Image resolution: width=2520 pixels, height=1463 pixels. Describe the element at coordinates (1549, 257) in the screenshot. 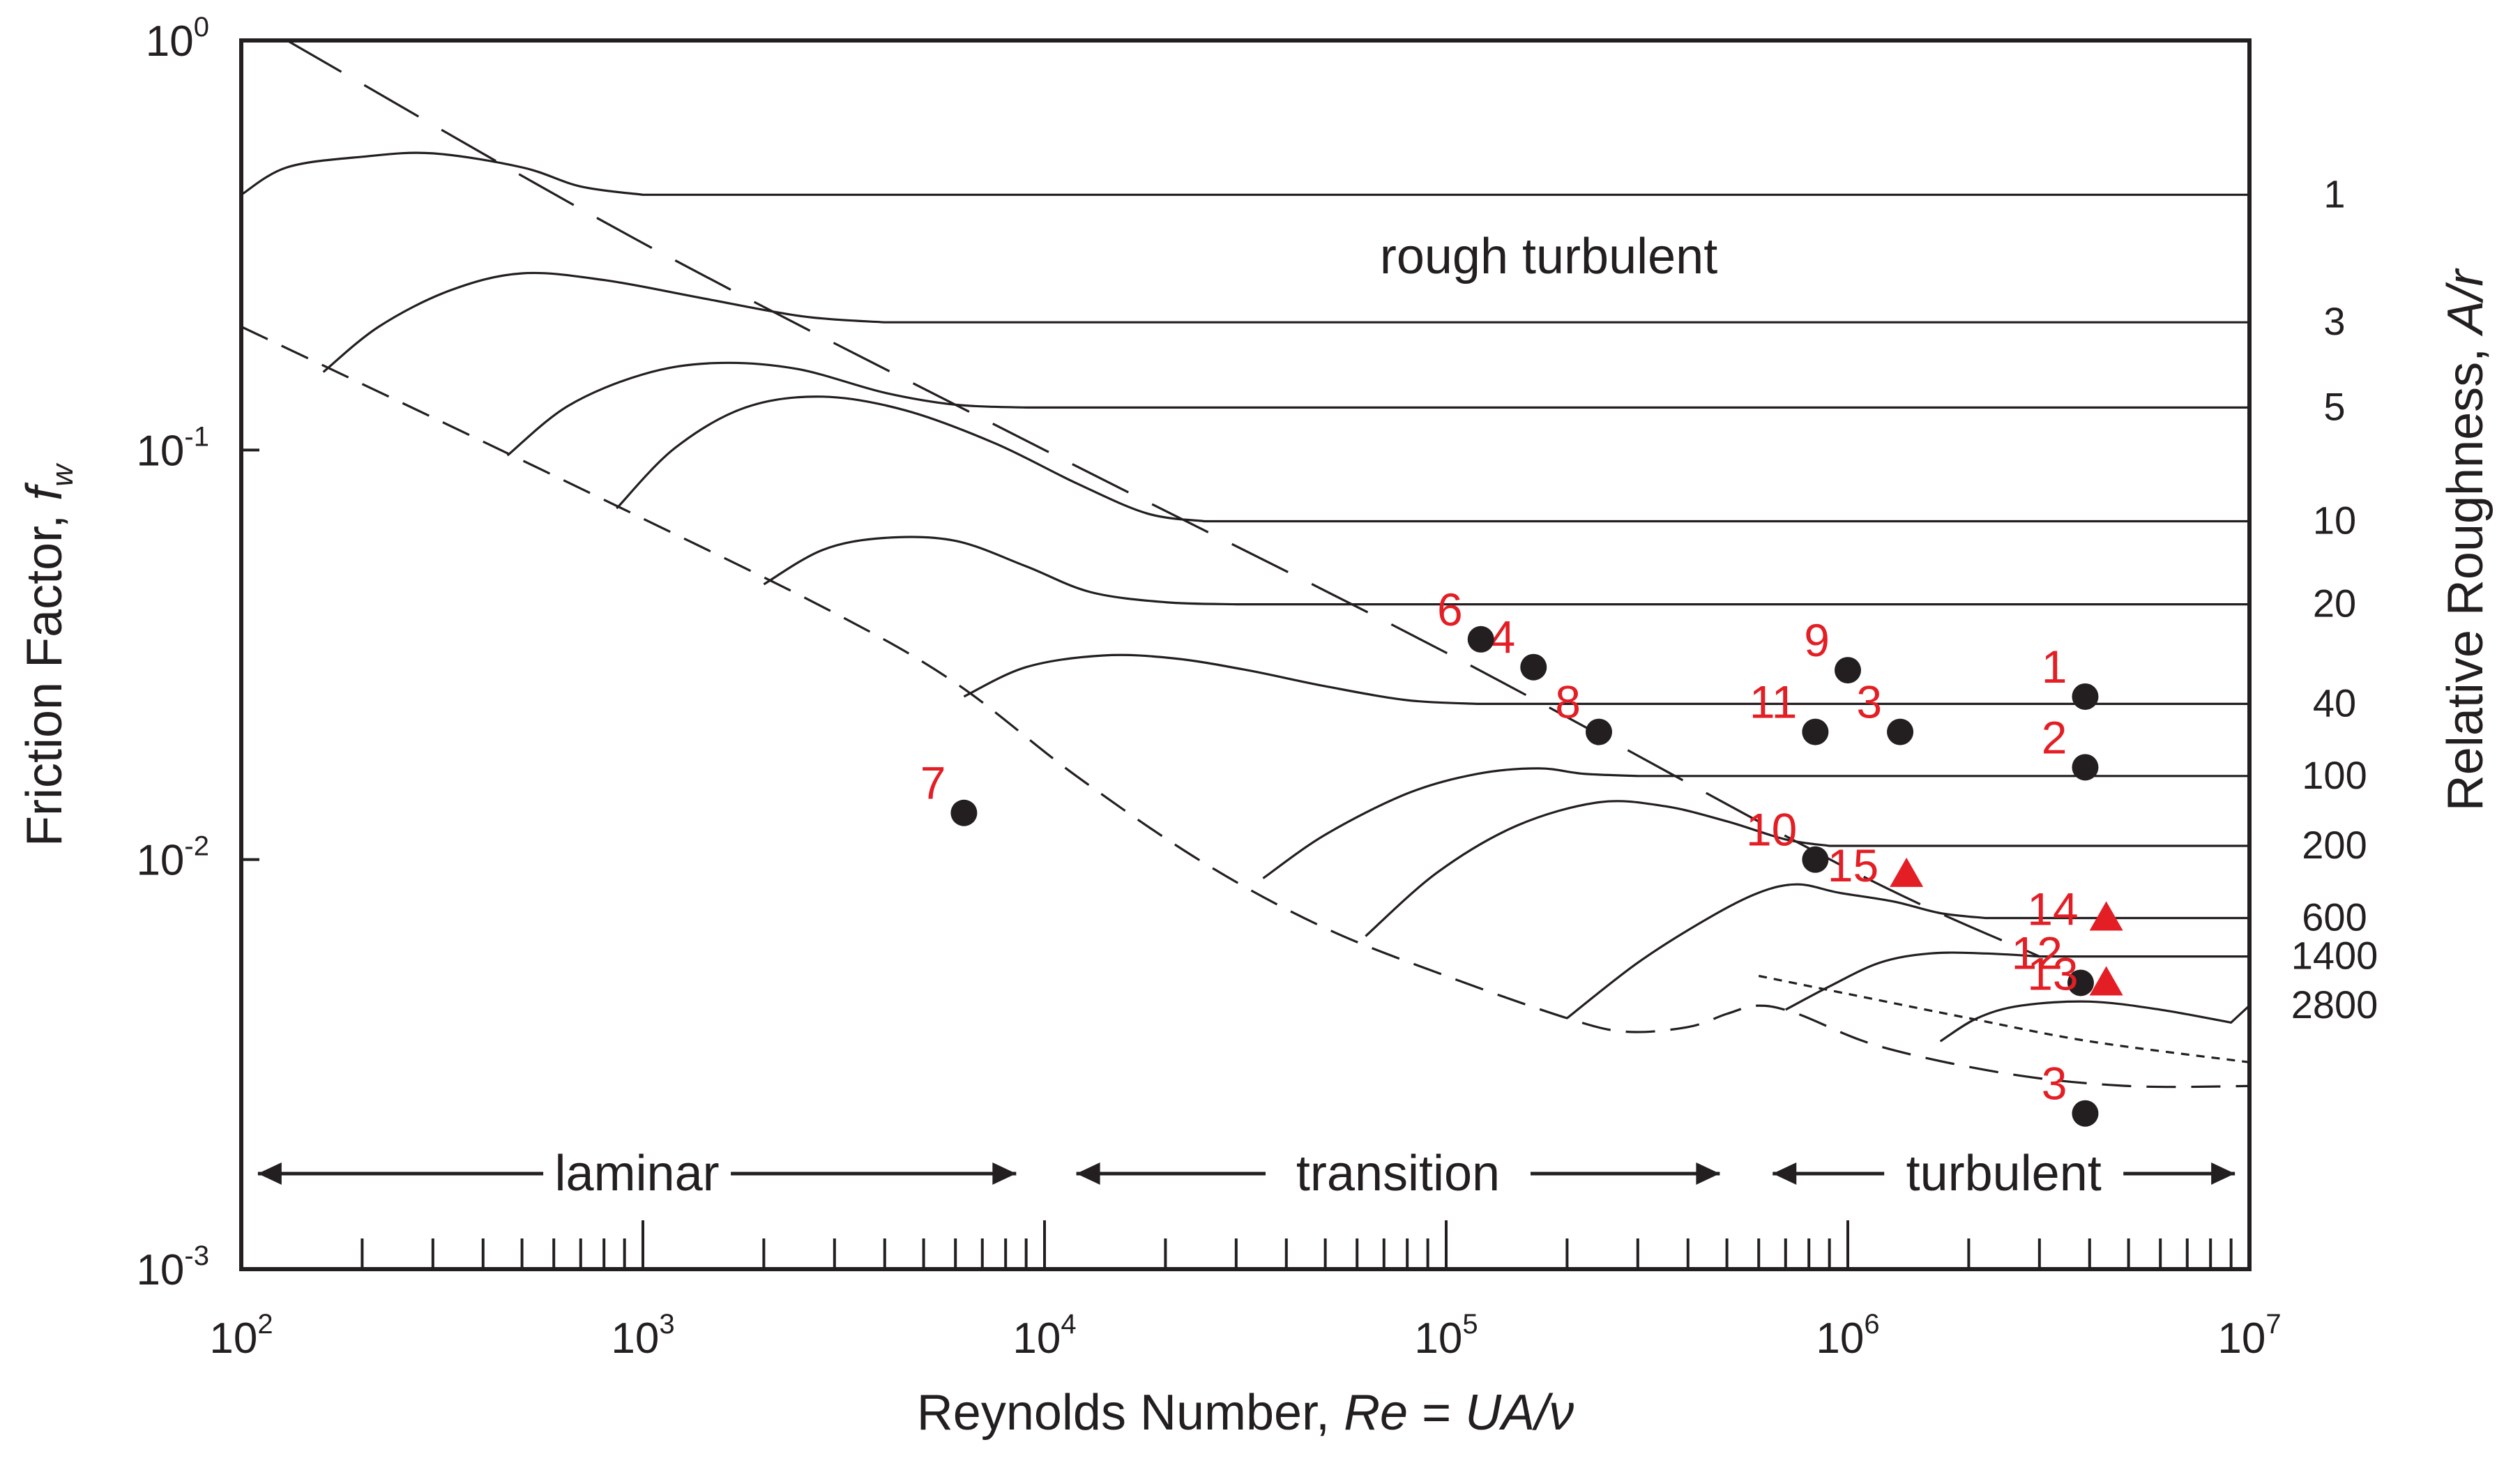

I see `rough-turbulent-label: rough turbulent` at that location.